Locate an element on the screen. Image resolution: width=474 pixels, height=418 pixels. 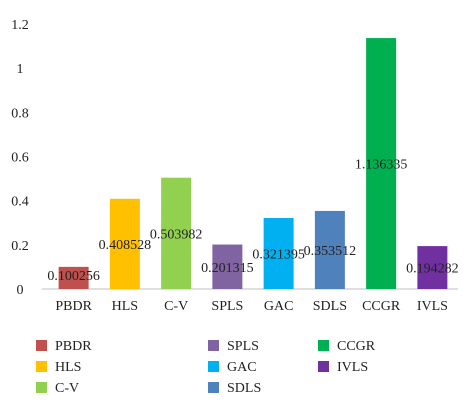
bar-hls is located at coordinates (124, 243).